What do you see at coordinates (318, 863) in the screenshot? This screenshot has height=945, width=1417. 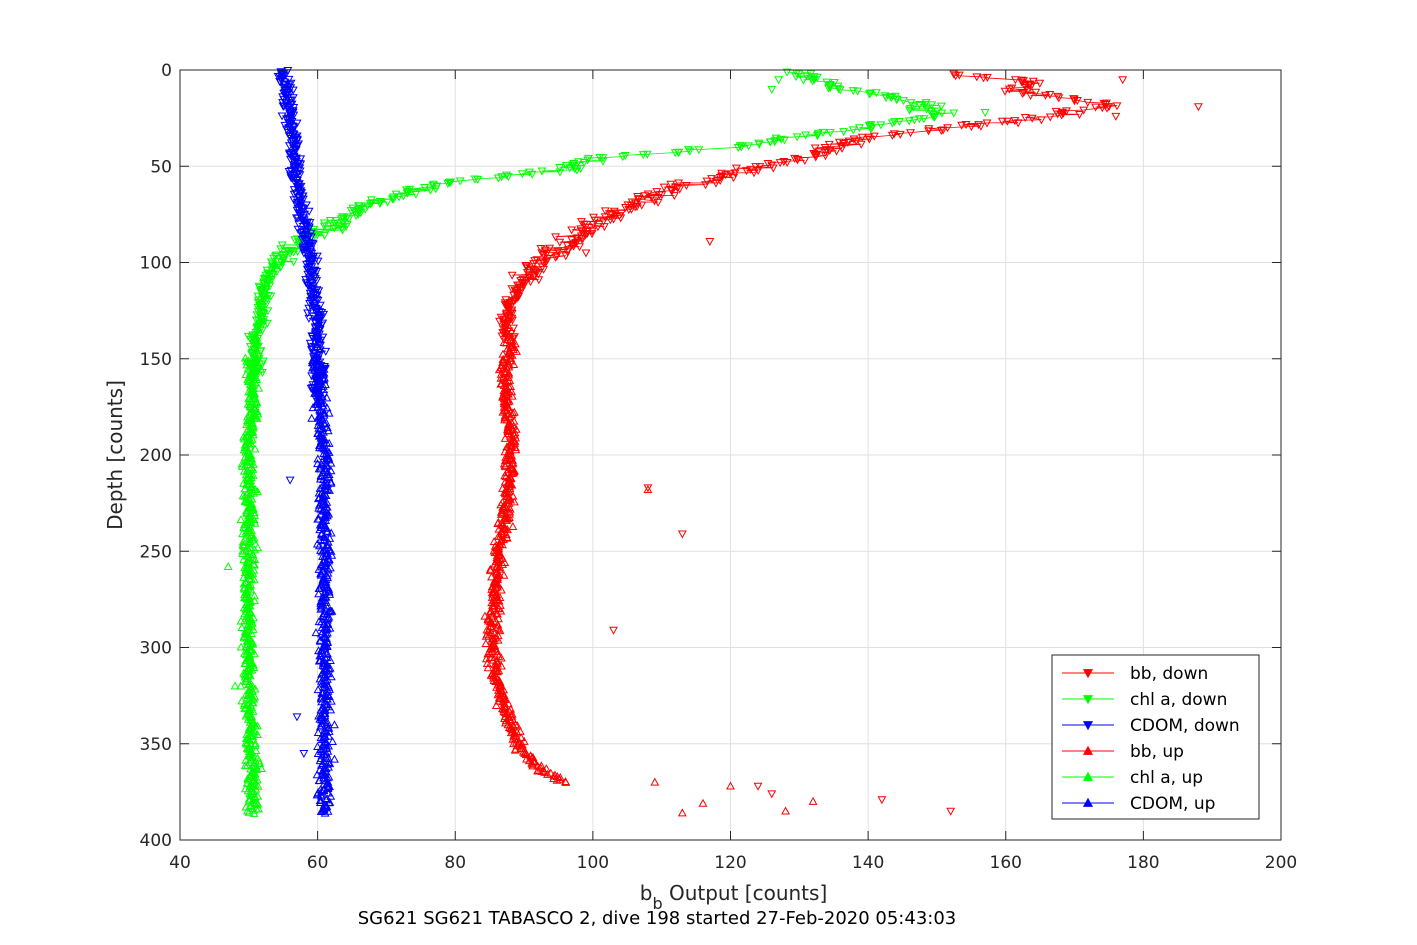 I see `x-tick-label: 60` at bounding box center [318, 863].